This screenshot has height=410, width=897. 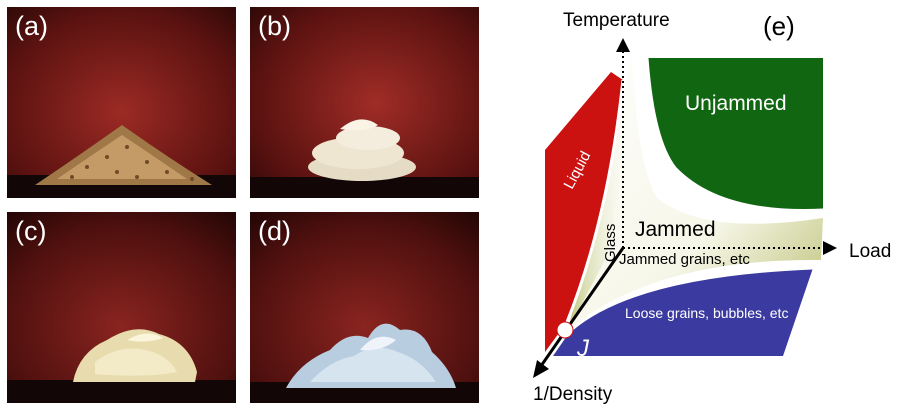 What do you see at coordinates (735, 134) in the screenshot?
I see `unjammed-region` at bounding box center [735, 134].